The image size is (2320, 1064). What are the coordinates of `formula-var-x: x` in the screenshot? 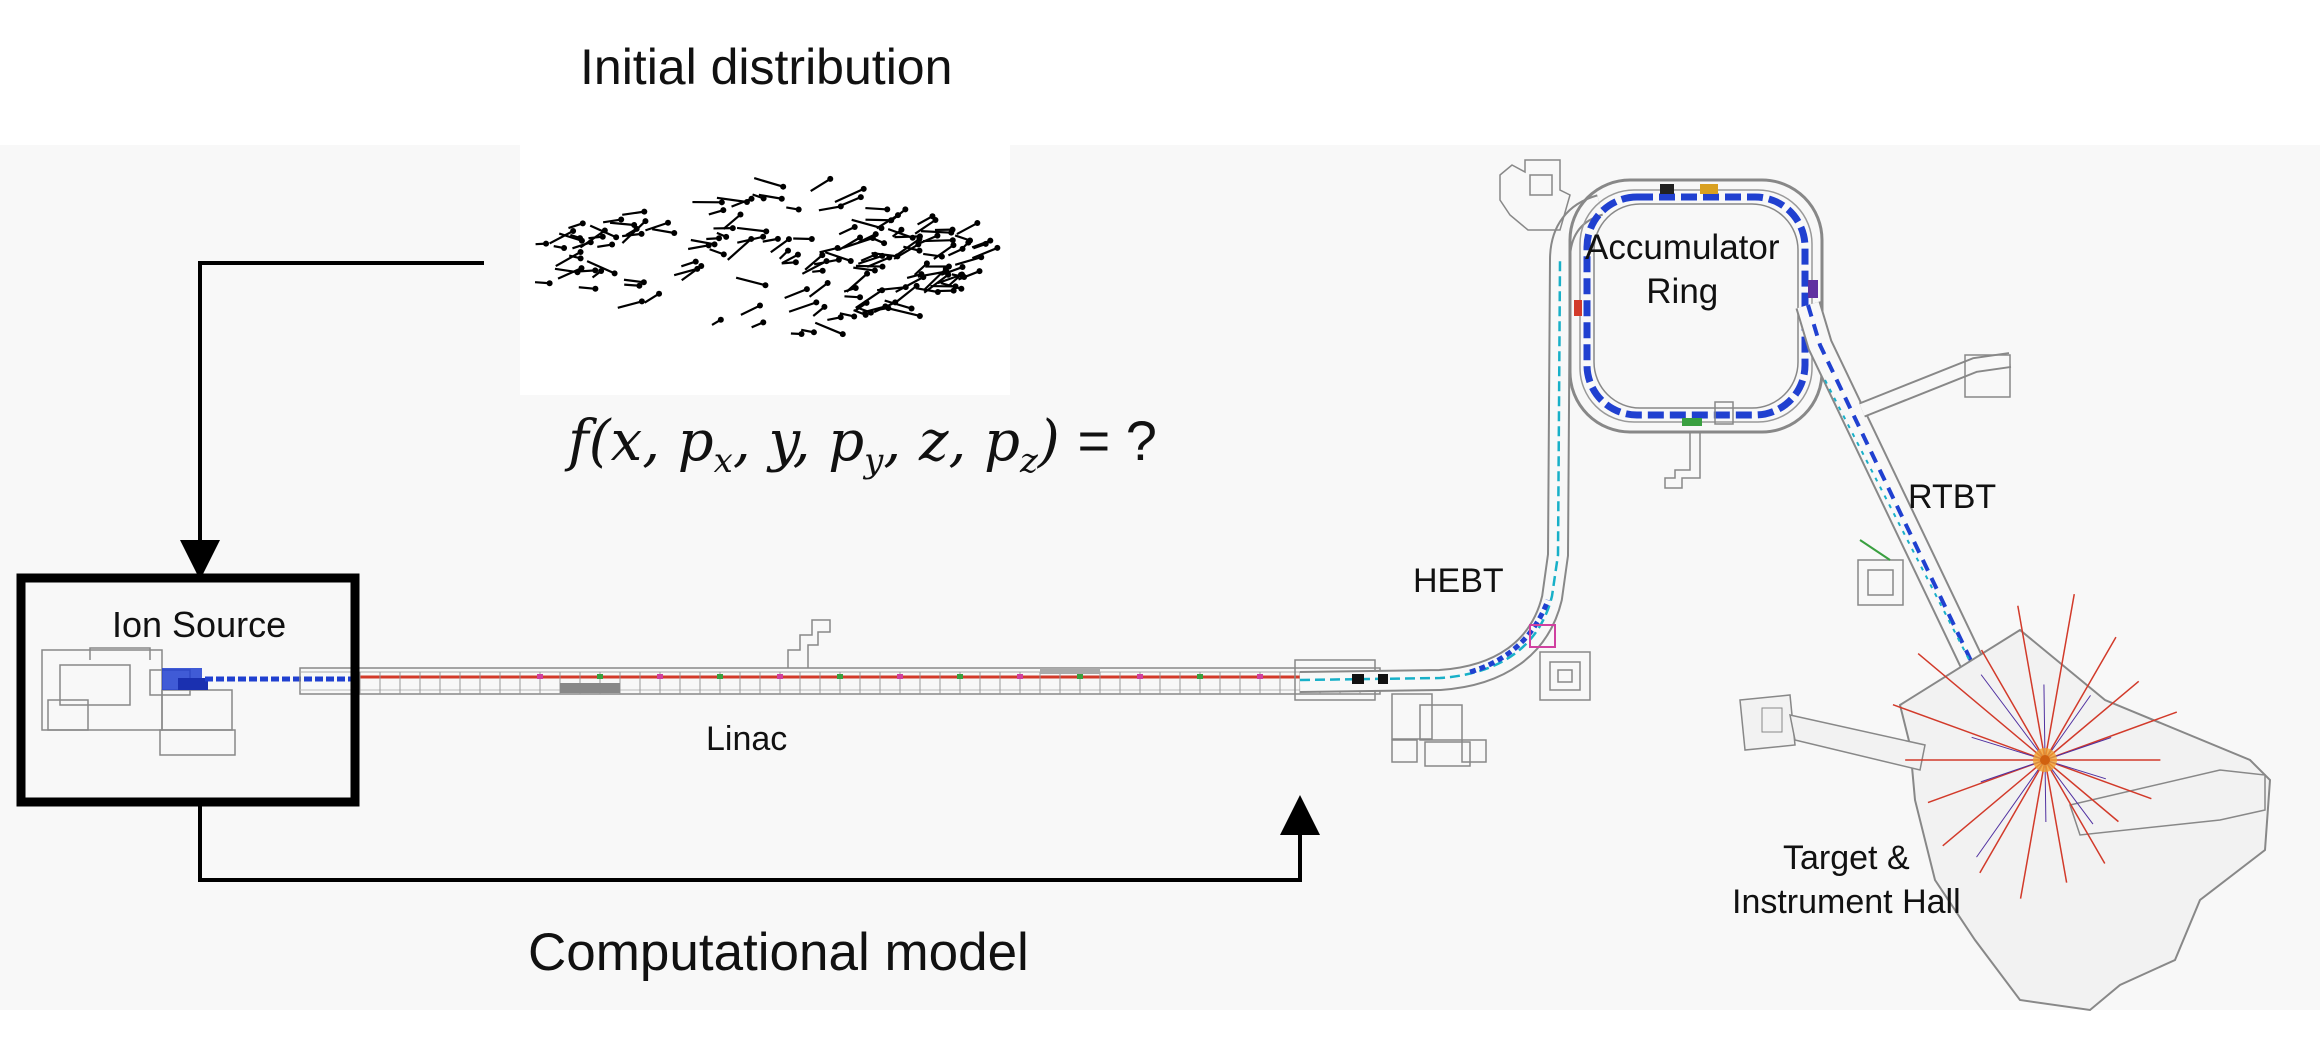 It's located at (626, 441).